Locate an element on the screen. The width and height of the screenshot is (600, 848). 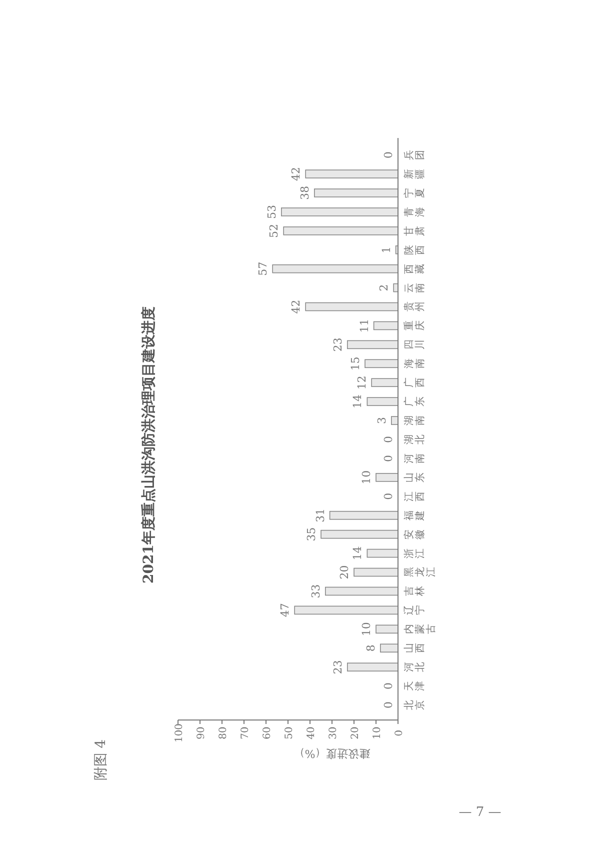
y-tick-label: 安徽 is located at coordinates (414, 534).